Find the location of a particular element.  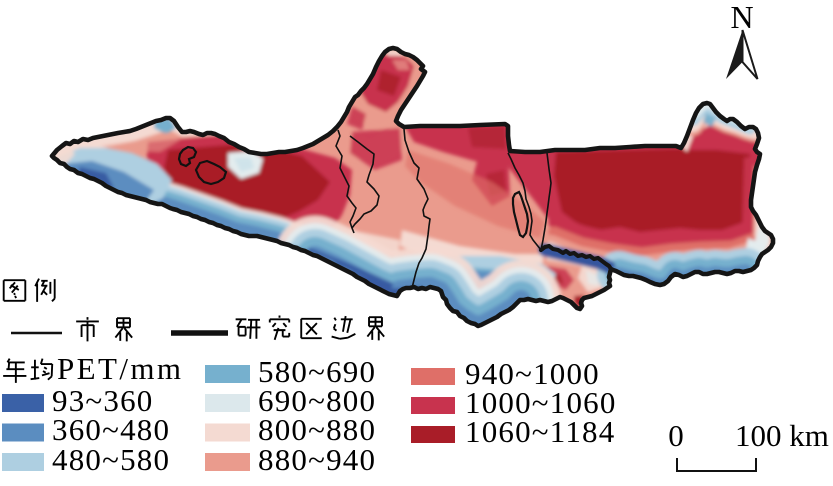

svg-text: 690~800 is located at coordinates (317, 400).